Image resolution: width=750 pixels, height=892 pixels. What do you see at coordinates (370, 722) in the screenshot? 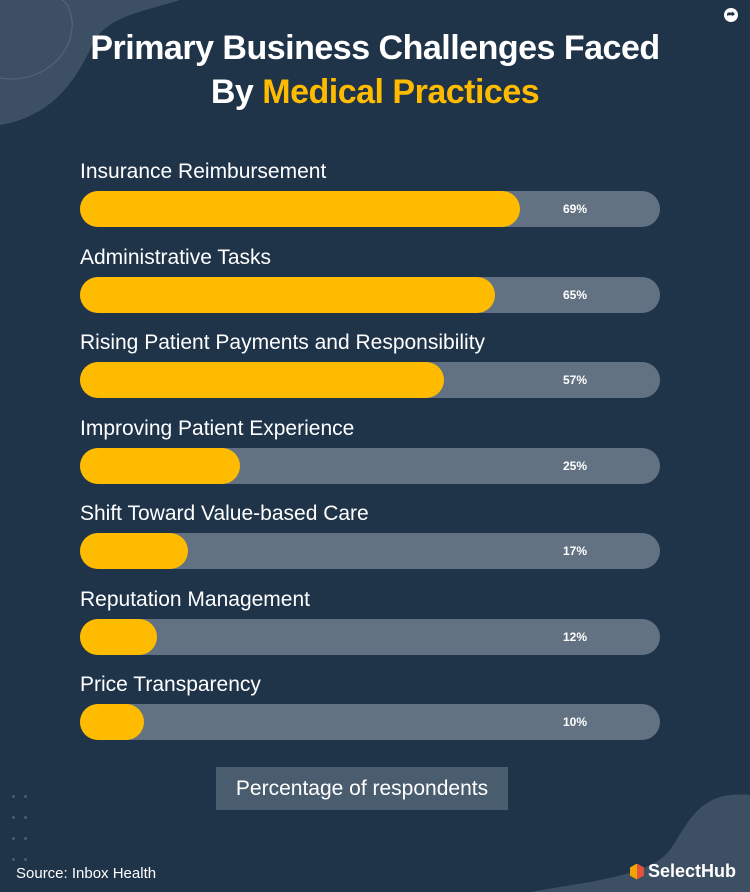
I see `bar-track: 10%` at bounding box center [370, 722].